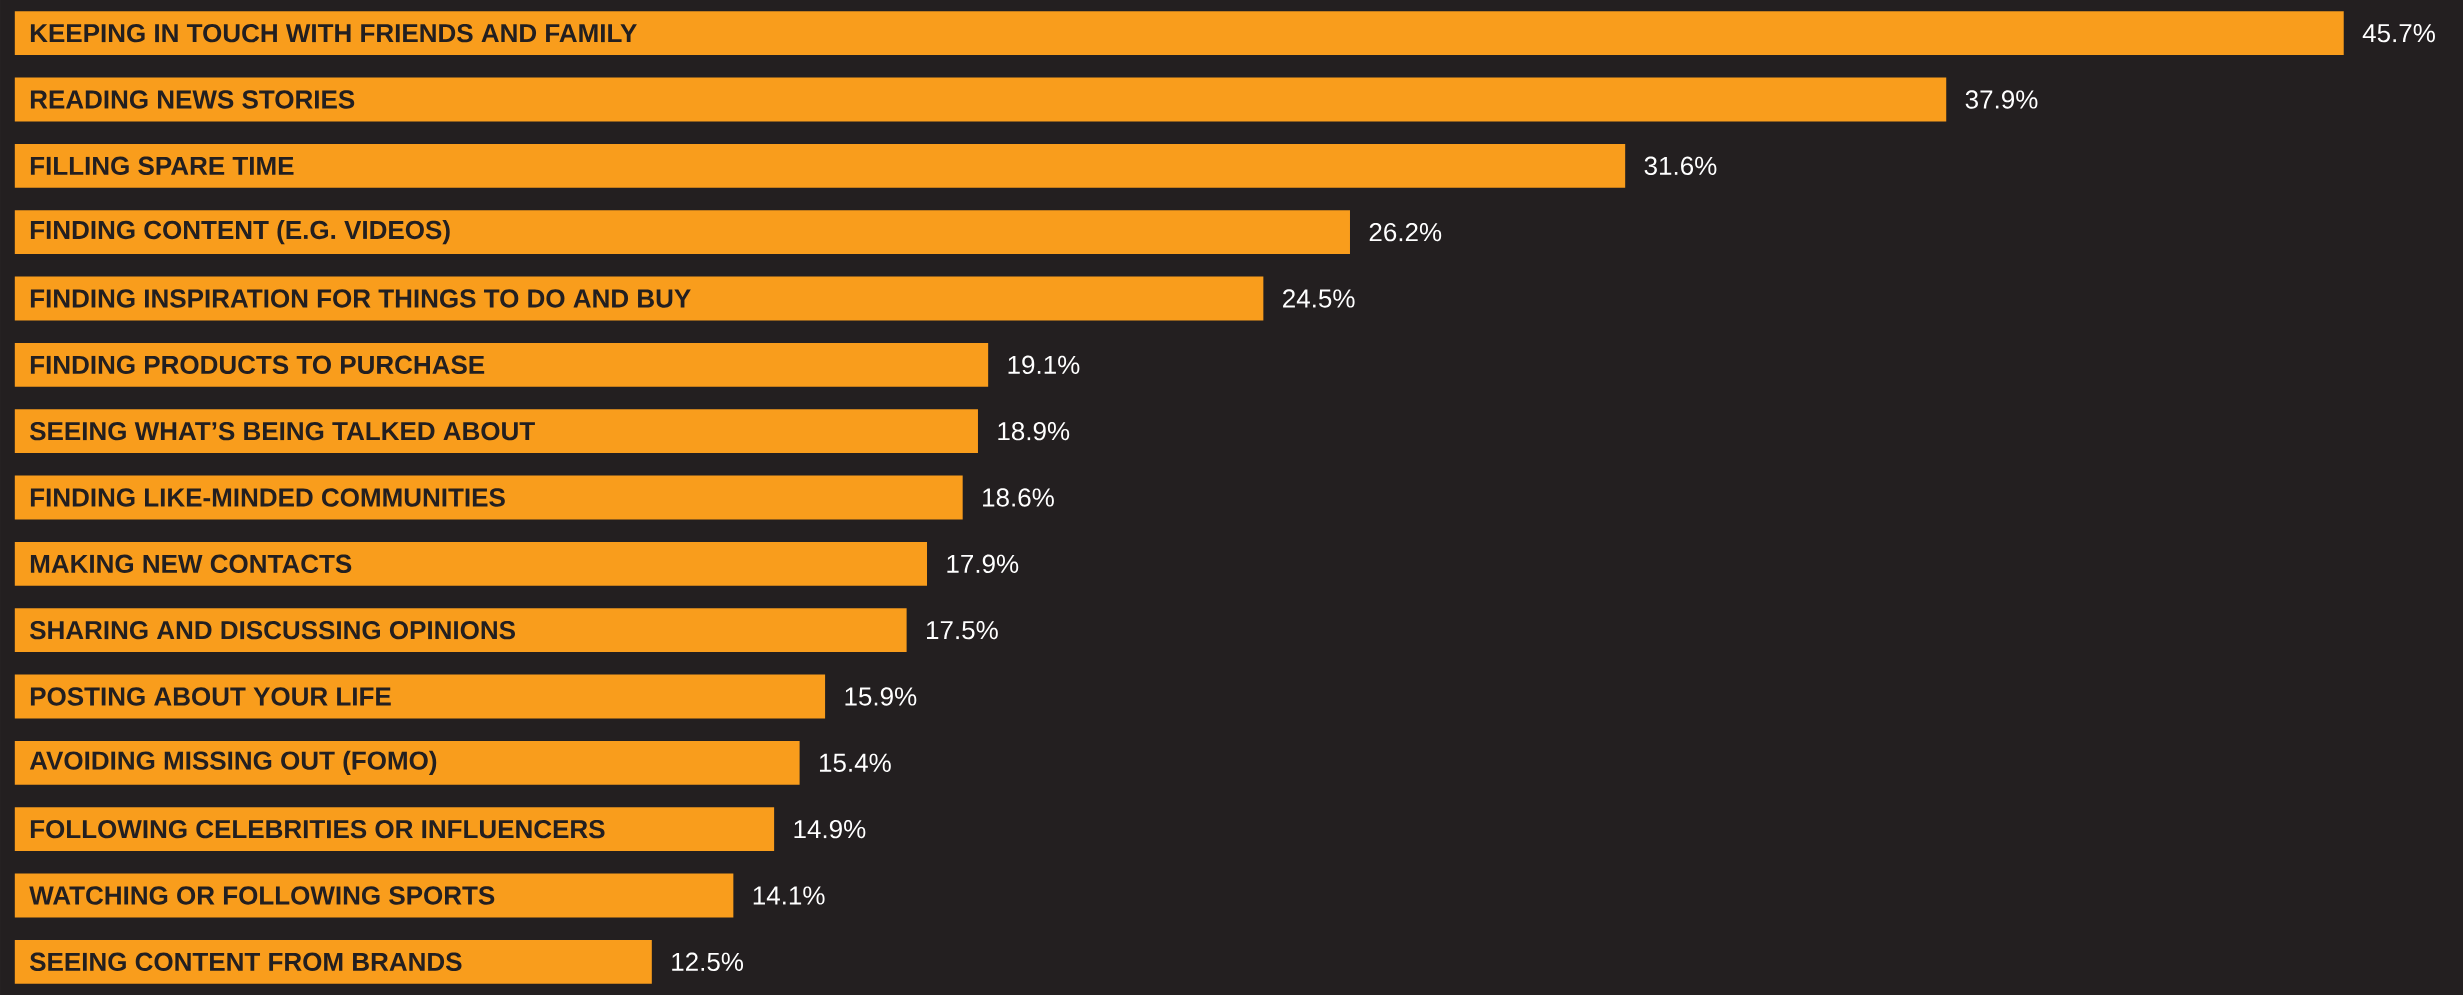 The height and width of the screenshot is (995, 2463). Describe the element at coordinates (855, 762) in the screenshot. I see `data-label: 15.4%` at that location.